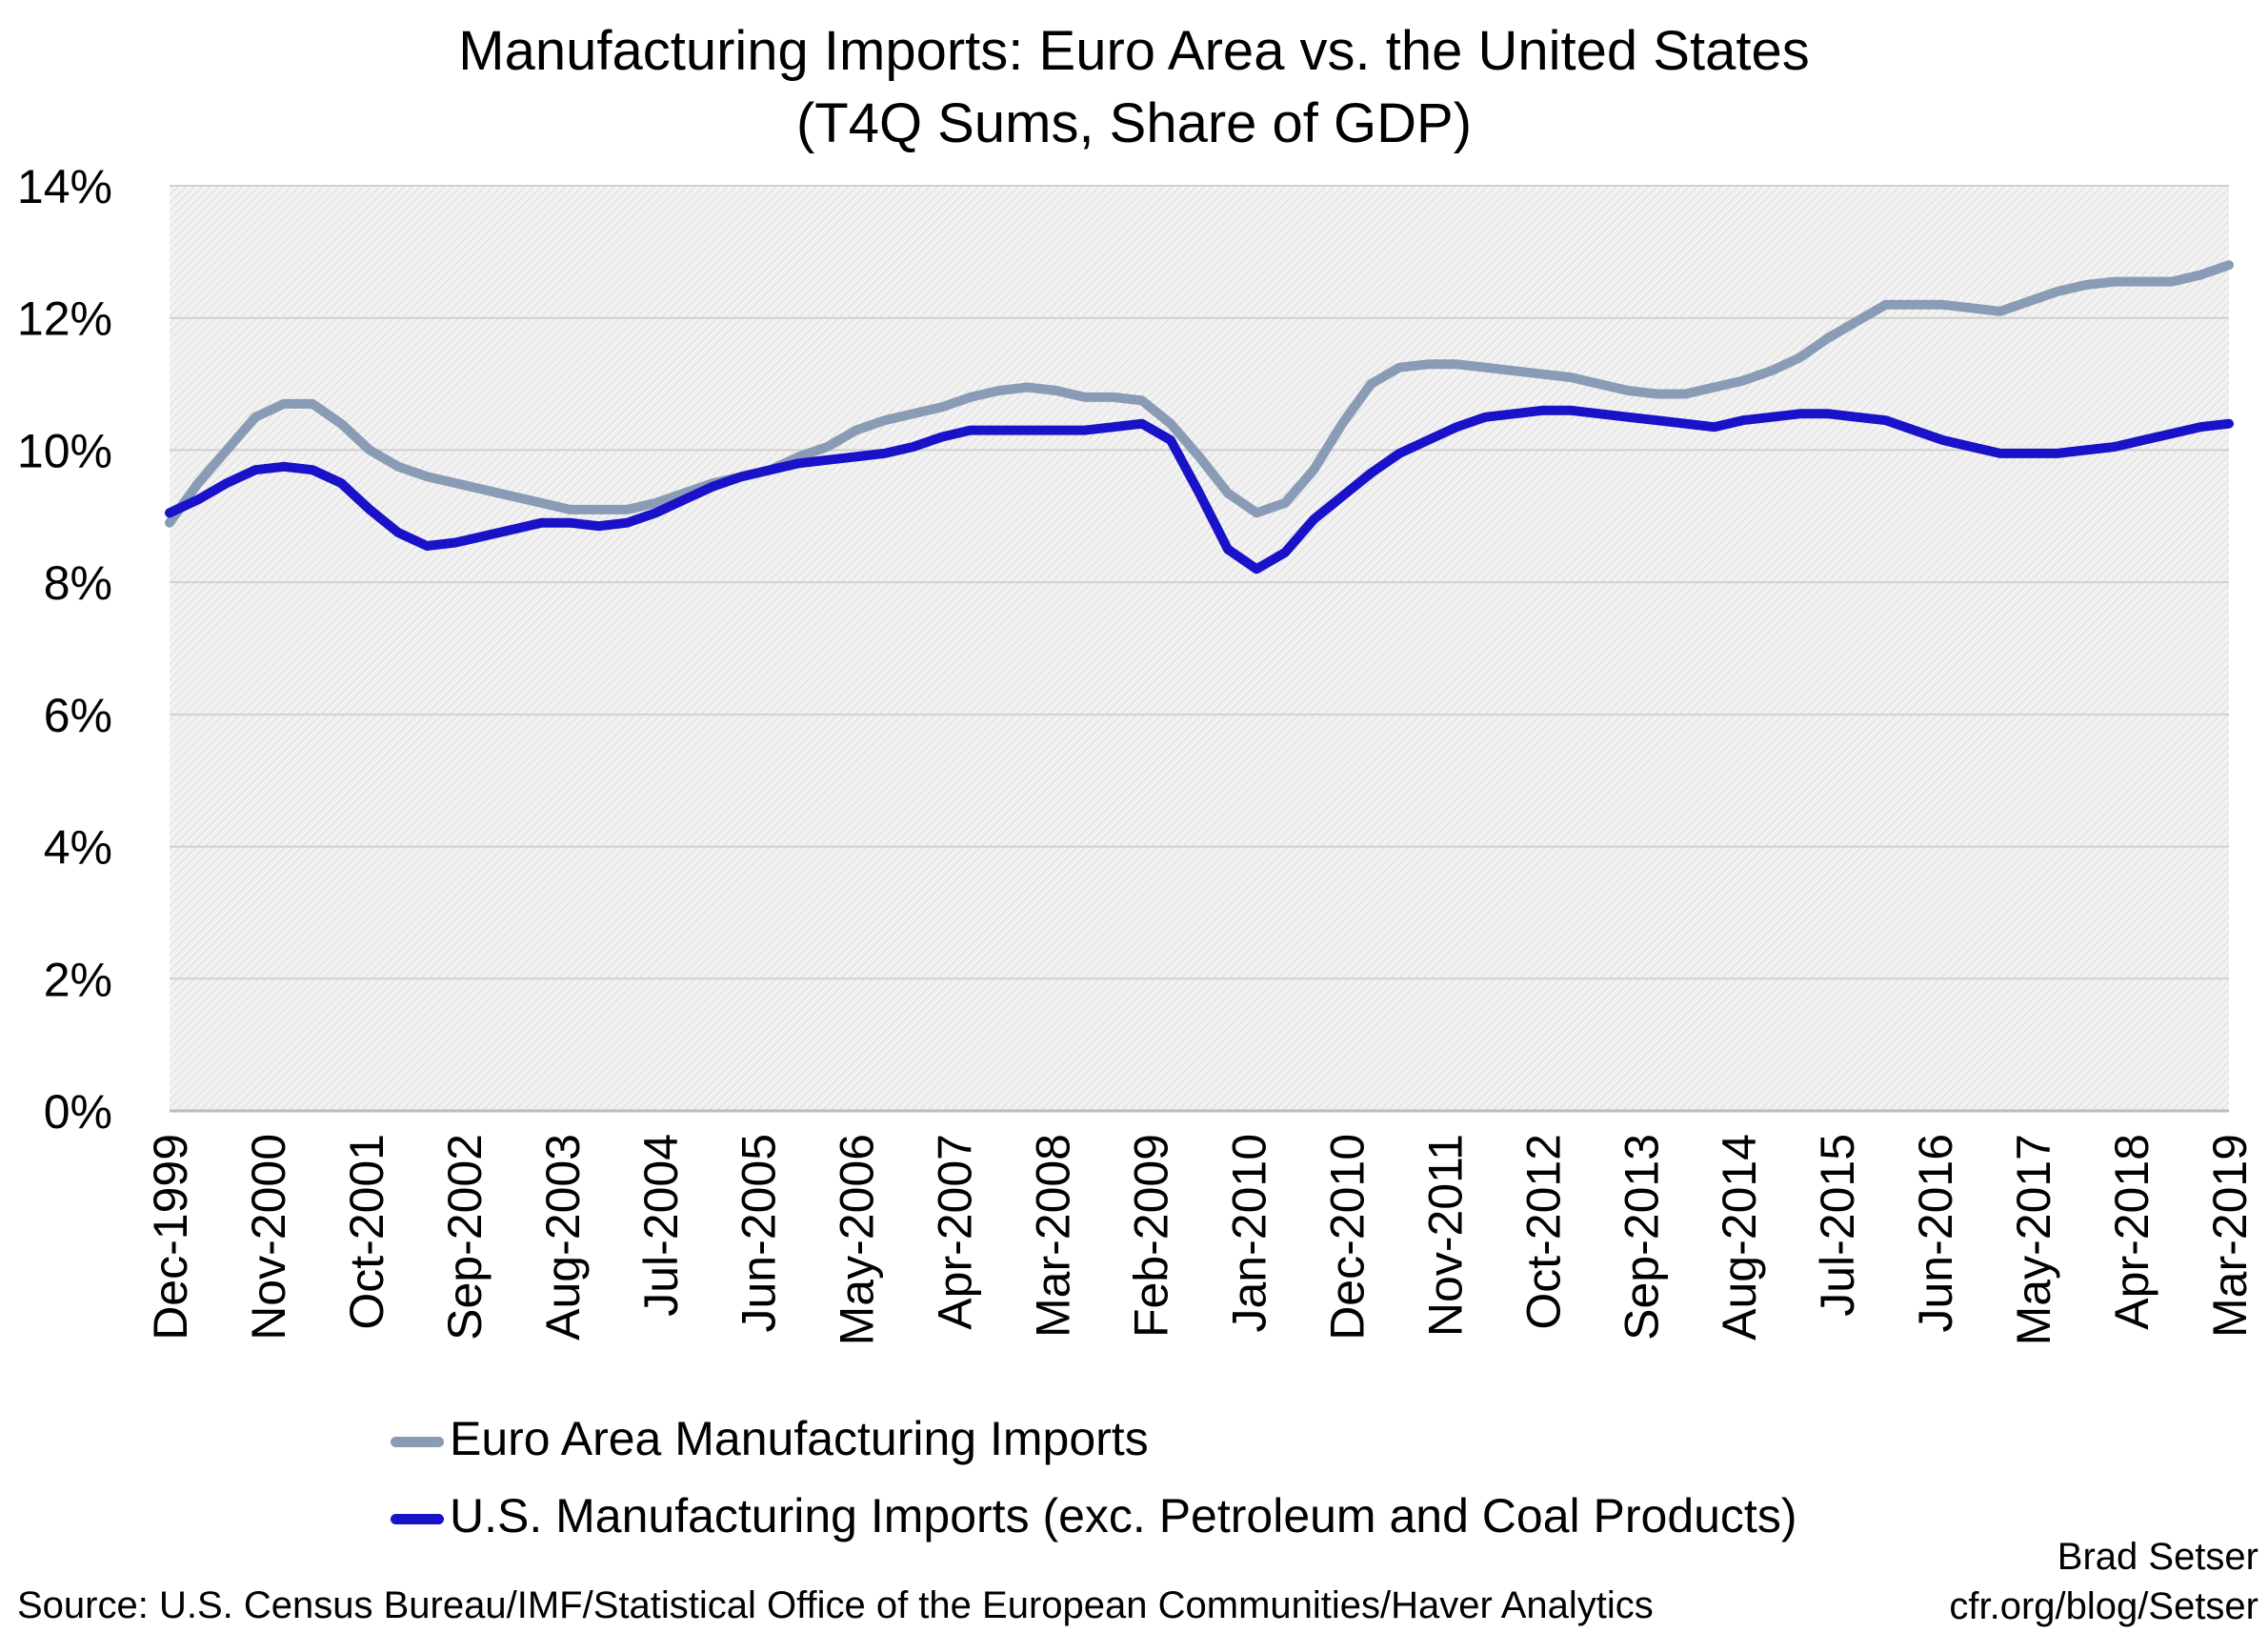  Describe the element at coordinates (1134, 123) in the screenshot. I see `chart-subtitle: (T4Q Sums, Share of GDP)` at that location.